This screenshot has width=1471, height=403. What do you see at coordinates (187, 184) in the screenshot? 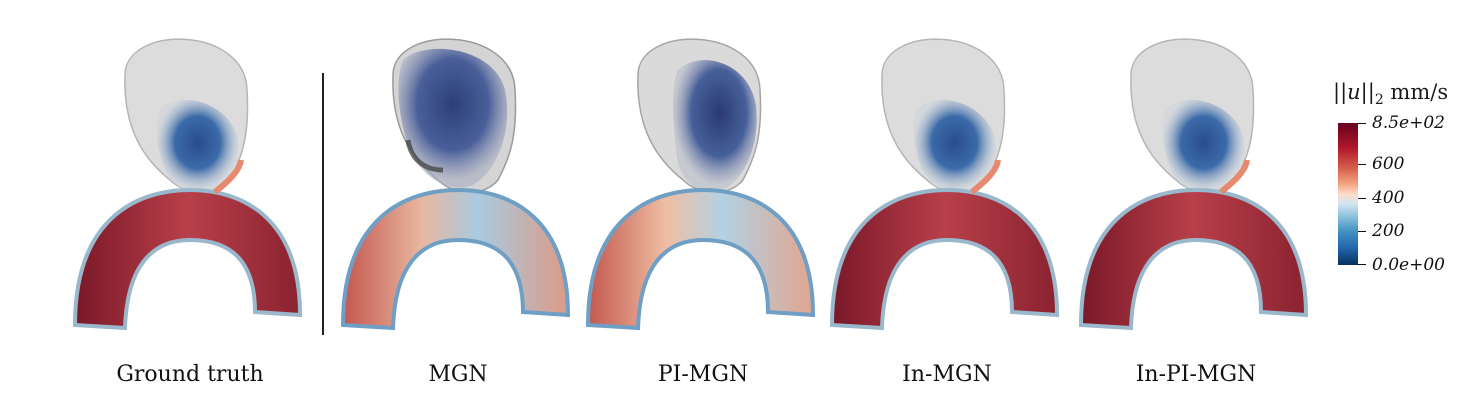
I see `aneurysm-visualization-ground-truth` at bounding box center [187, 184].